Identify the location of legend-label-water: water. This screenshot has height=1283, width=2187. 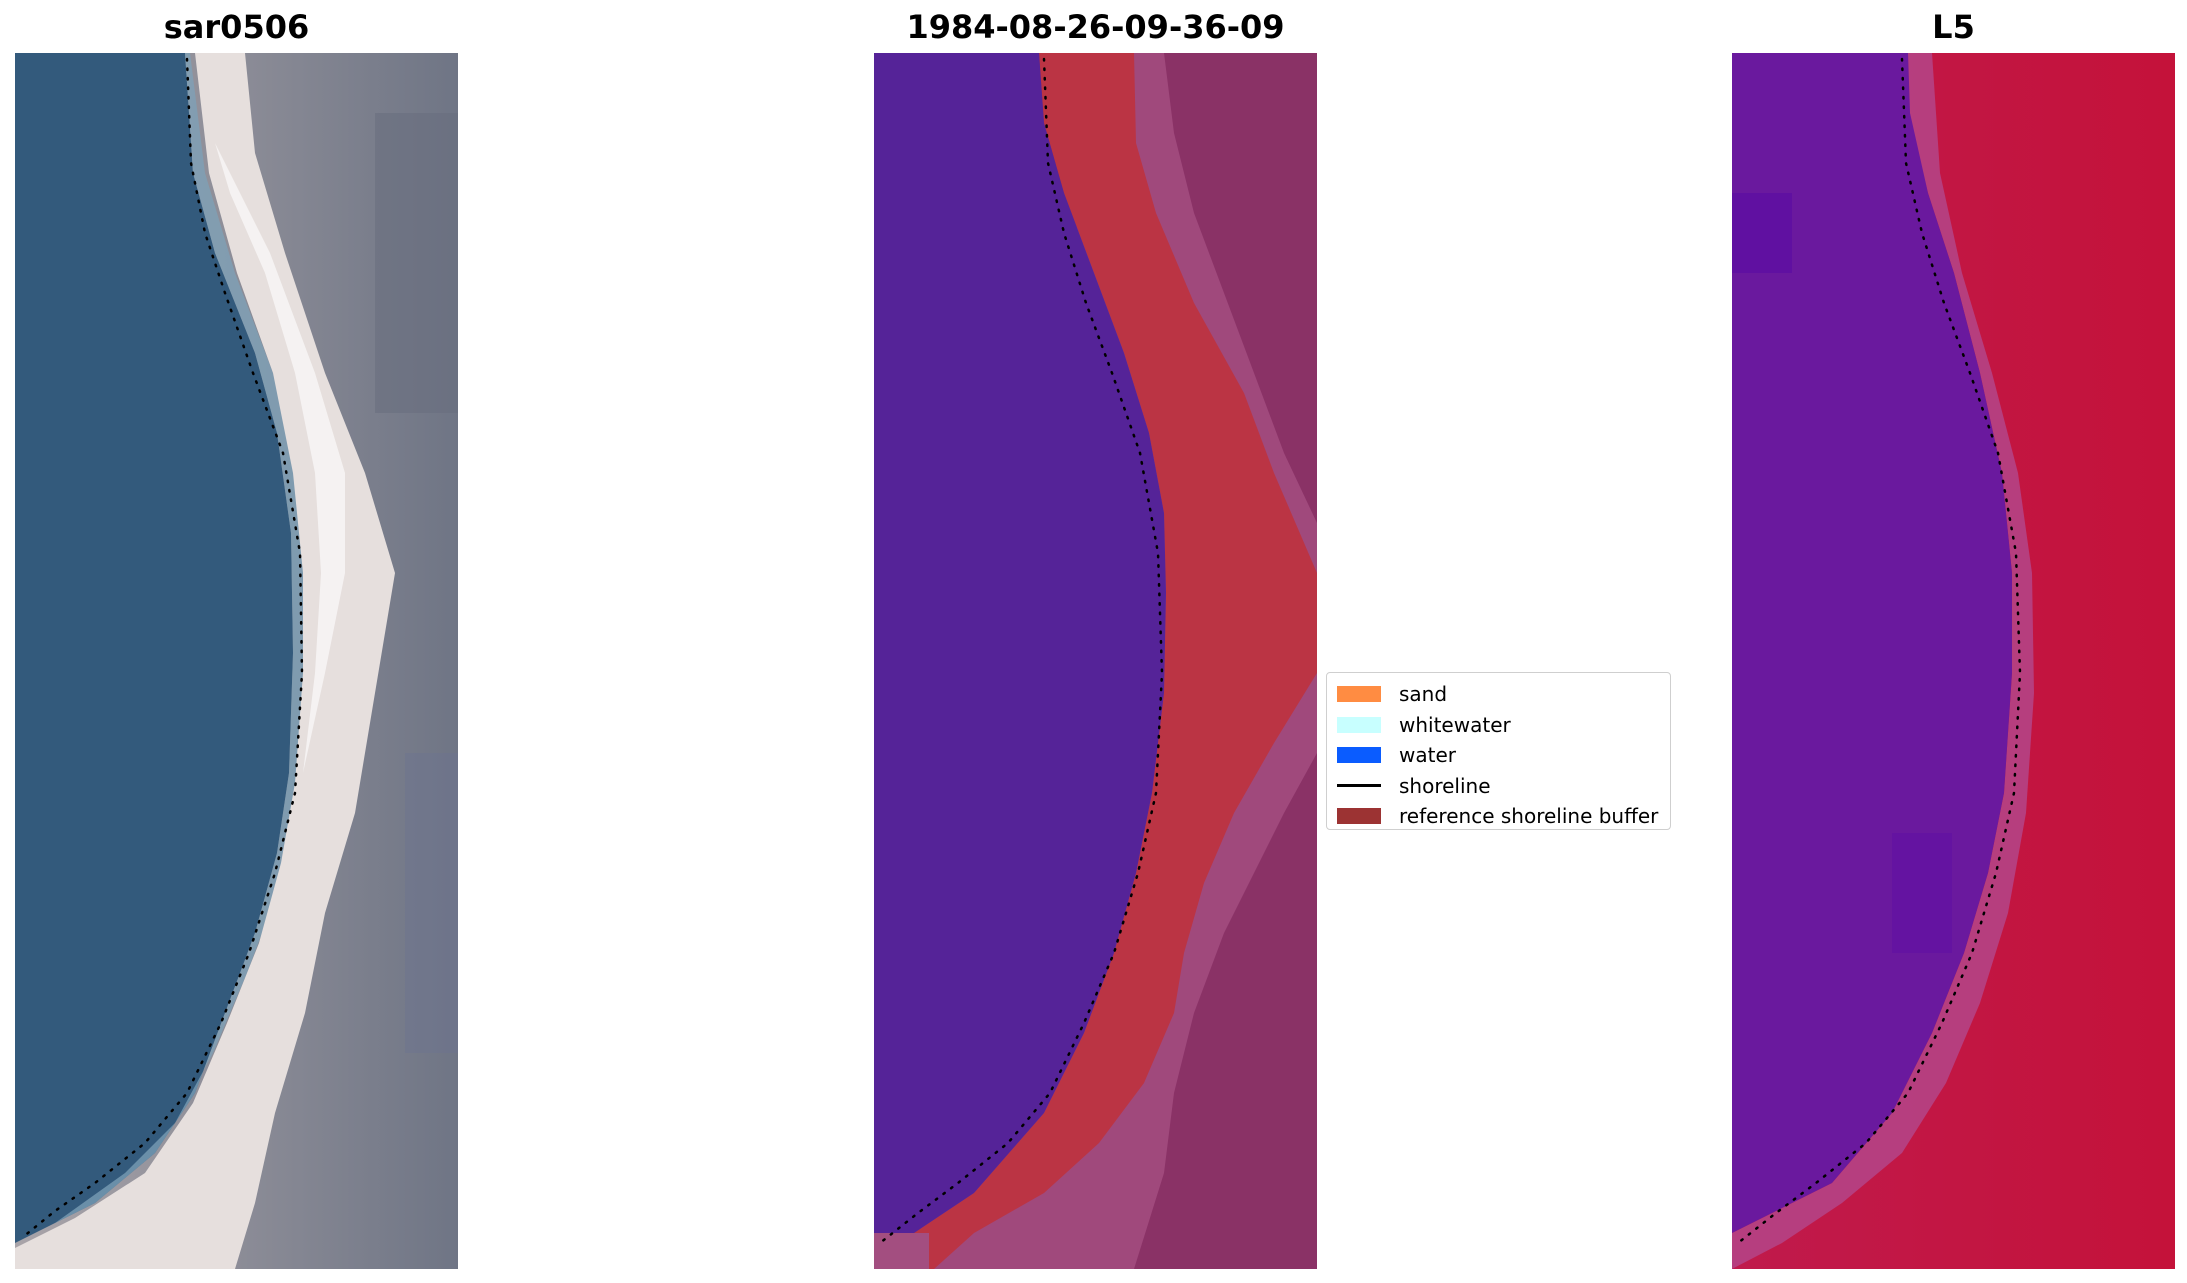
(1427, 755).